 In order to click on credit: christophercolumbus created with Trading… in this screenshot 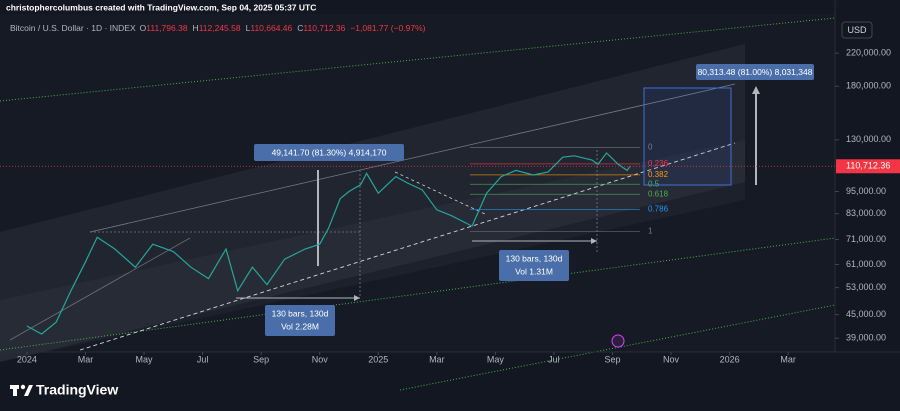, I will do `click(161, 7)`.